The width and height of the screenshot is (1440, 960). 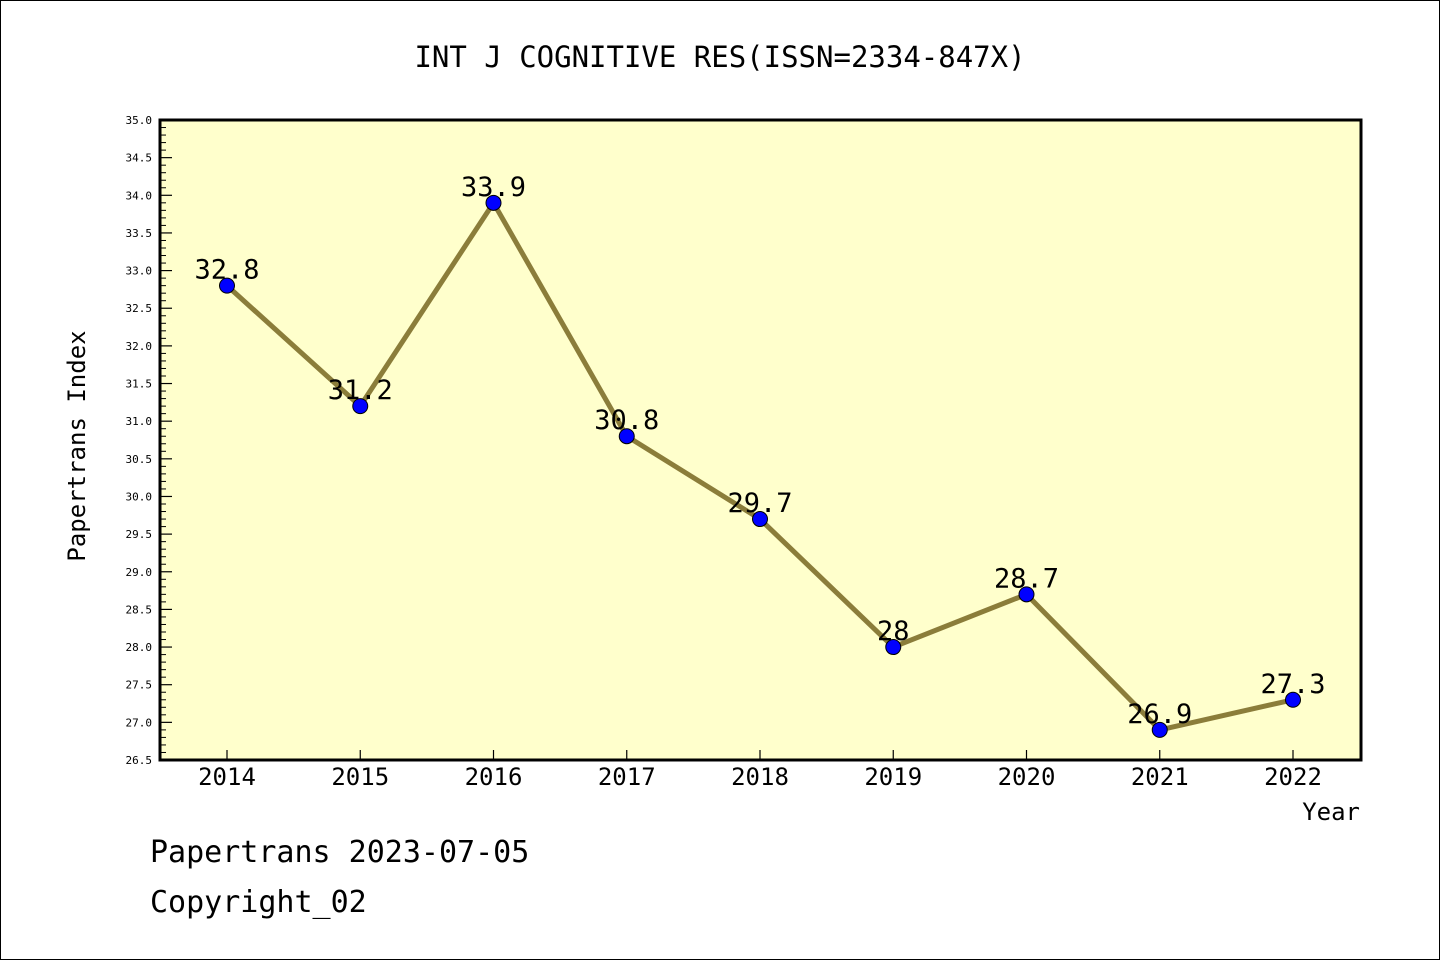 I want to click on data-label: 26.9, so click(x=1159, y=714).